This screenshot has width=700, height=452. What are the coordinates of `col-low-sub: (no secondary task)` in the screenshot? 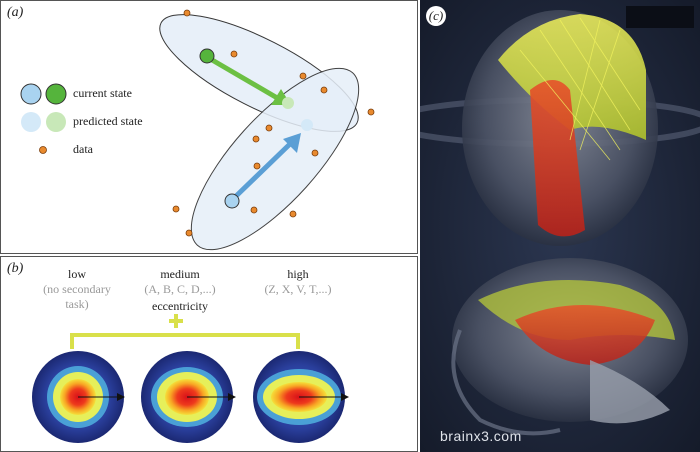 It's located at (77, 296).